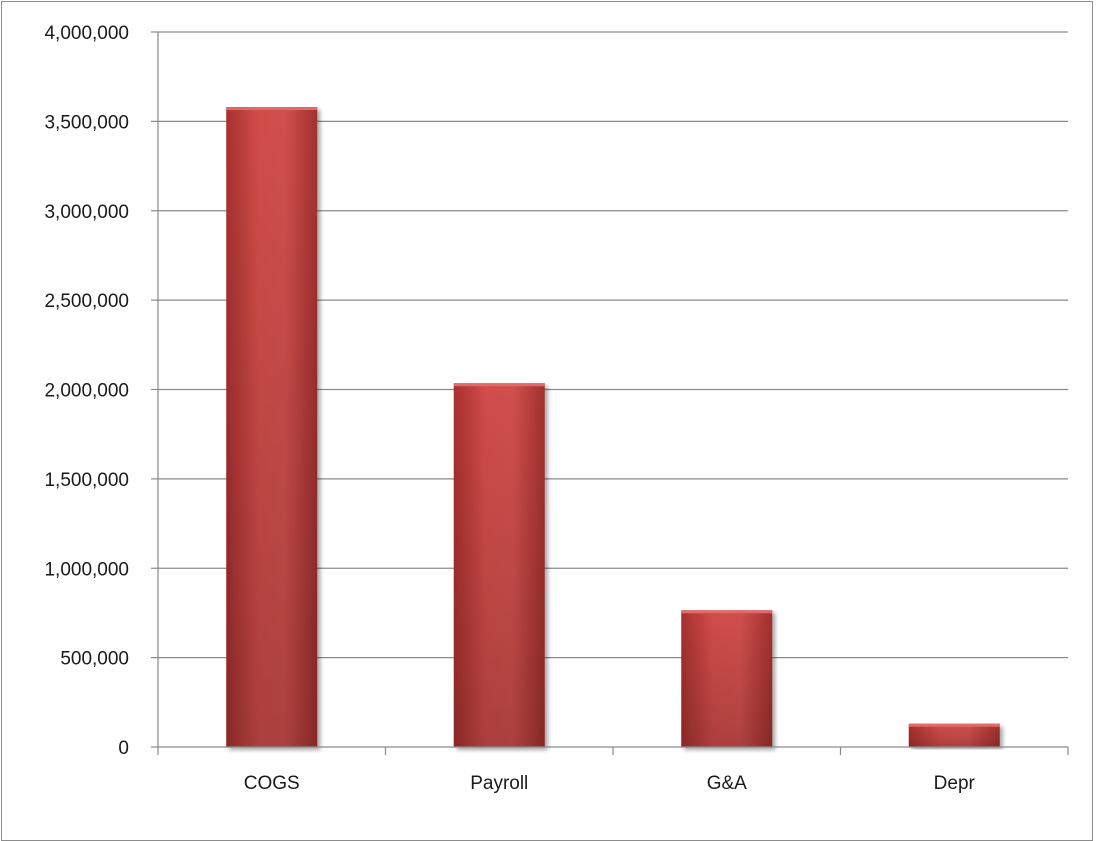 This screenshot has width=1096, height=841. What do you see at coordinates (86, 122) in the screenshot?
I see `y-tick-label: 3,500,000` at bounding box center [86, 122].